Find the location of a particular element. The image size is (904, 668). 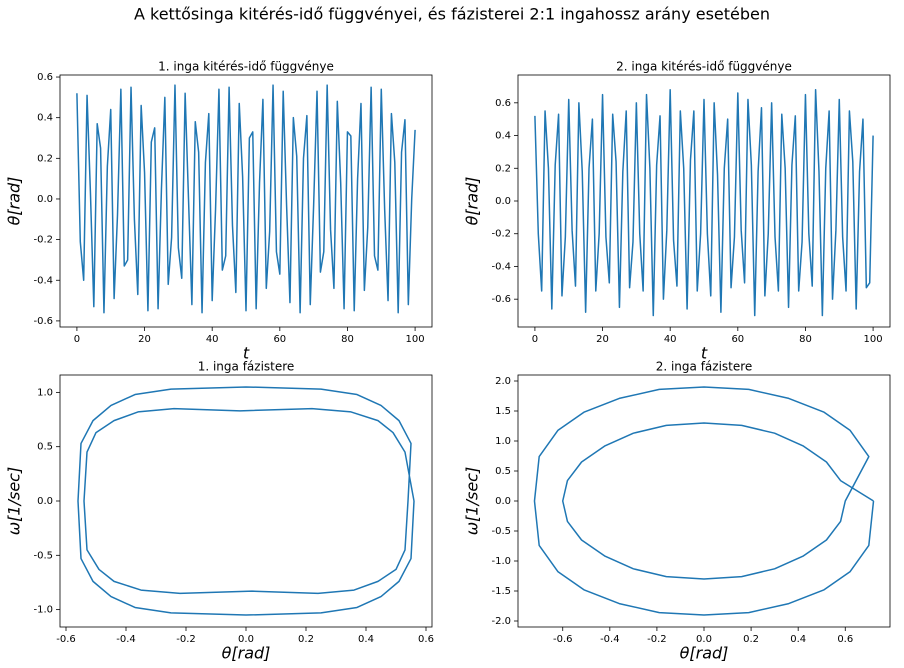

axes-title: 2. inga kitérés-idő függvénye is located at coordinates (704, 67).